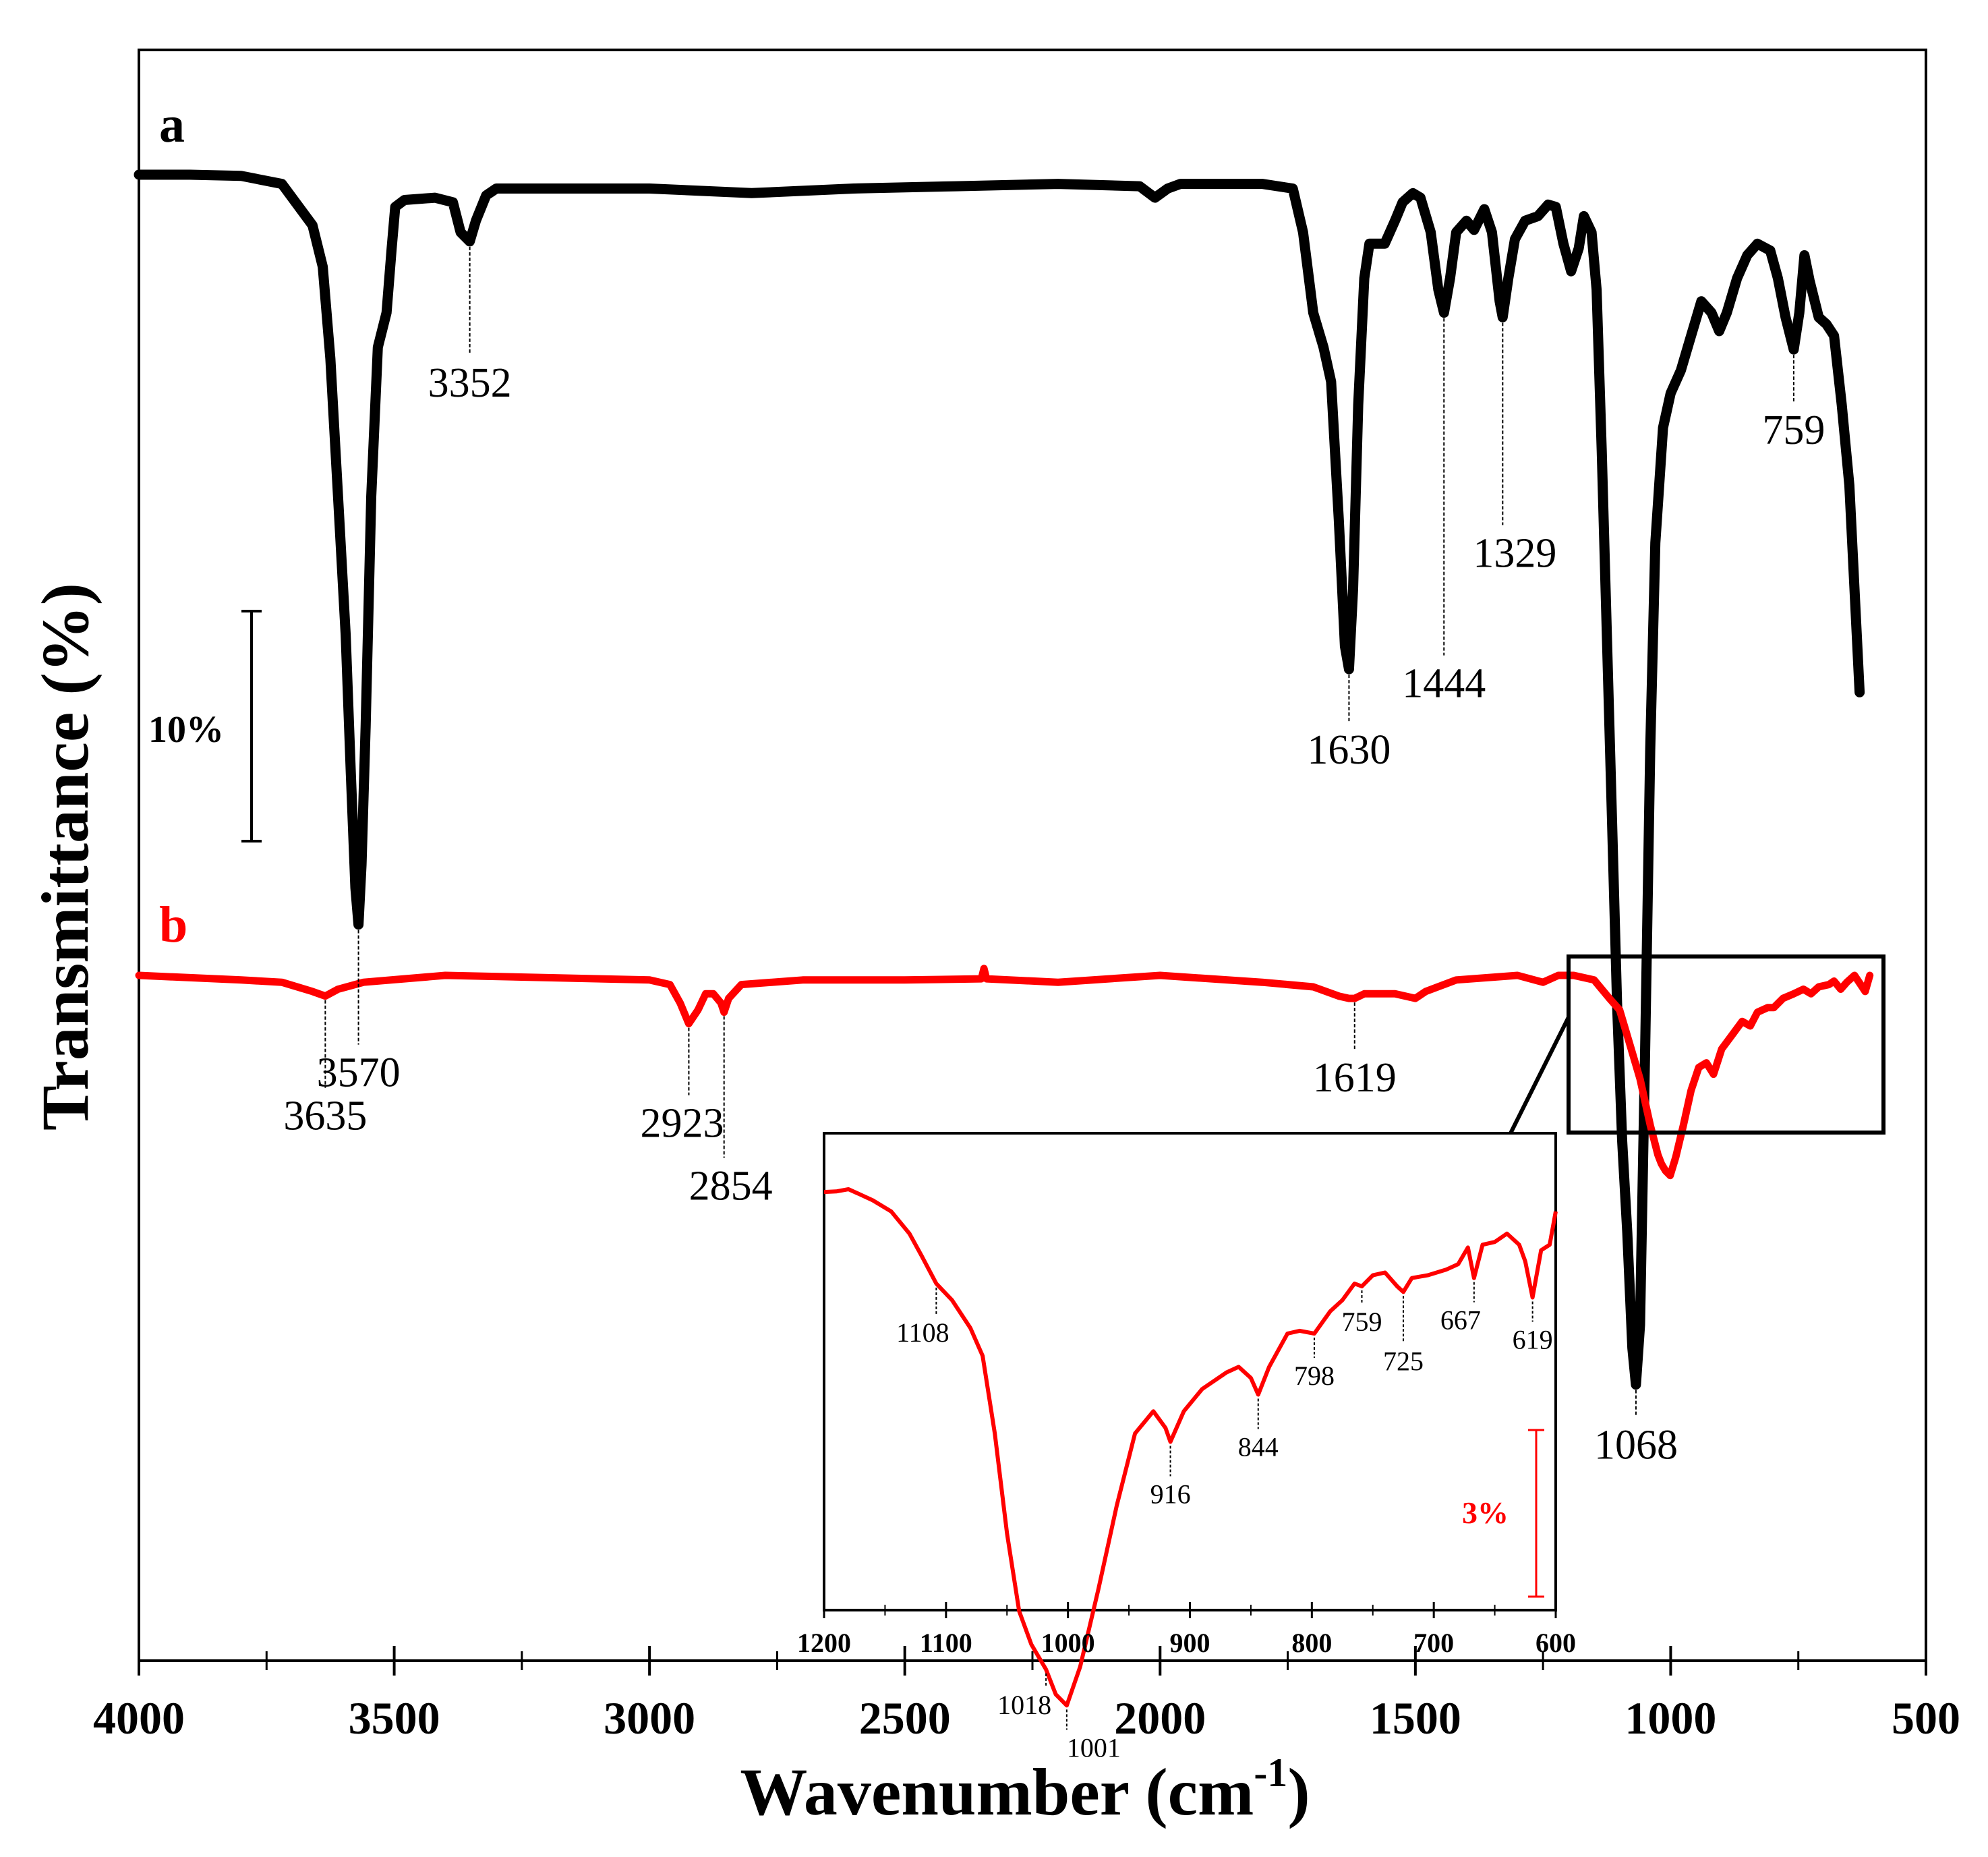  What do you see at coordinates (1299, 1791) in the screenshot?
I see `x-axis-title-tail: )` at bounding box center [1299, 1791].